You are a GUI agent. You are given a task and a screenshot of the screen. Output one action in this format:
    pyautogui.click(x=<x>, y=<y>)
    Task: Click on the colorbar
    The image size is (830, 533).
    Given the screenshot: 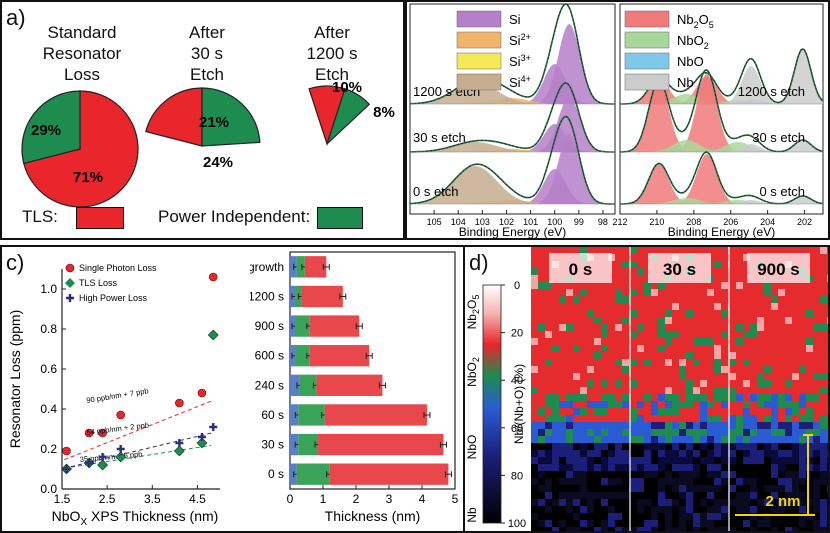 What is the action you would take?
    pyautogui.click(x=492, y=404)
    